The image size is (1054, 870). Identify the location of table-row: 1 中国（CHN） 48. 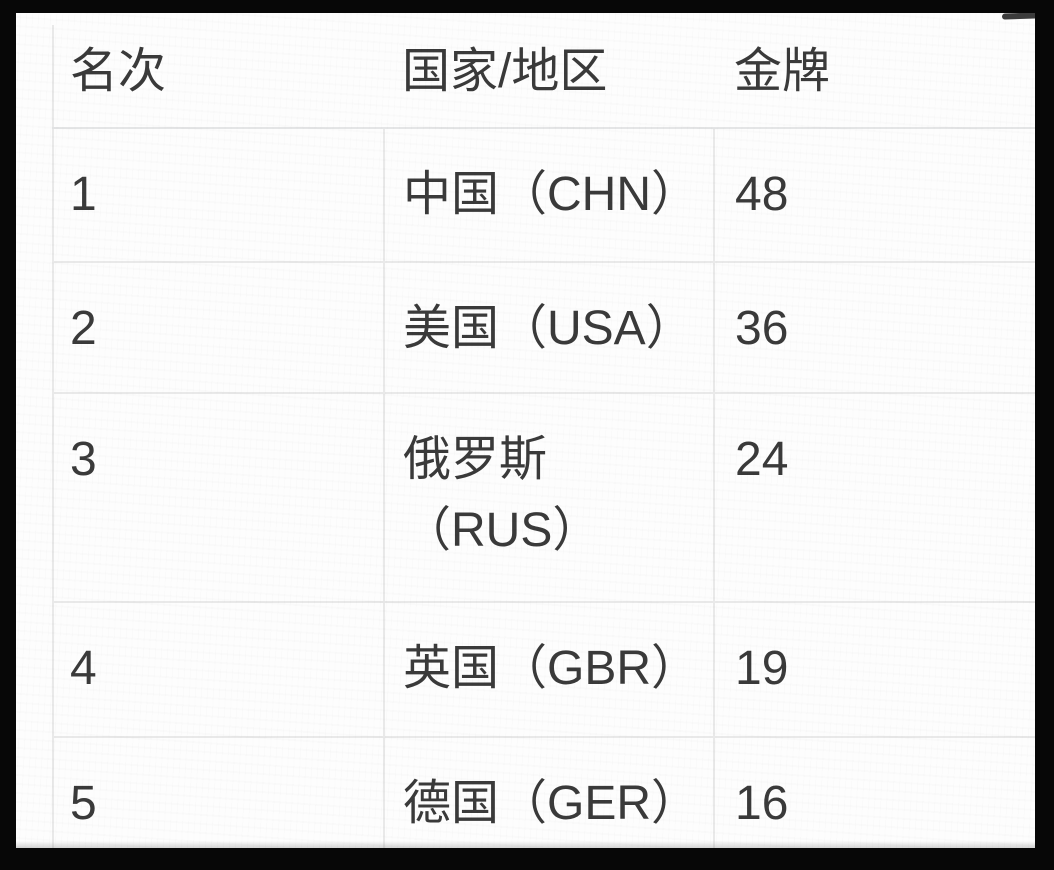
(544, 195).